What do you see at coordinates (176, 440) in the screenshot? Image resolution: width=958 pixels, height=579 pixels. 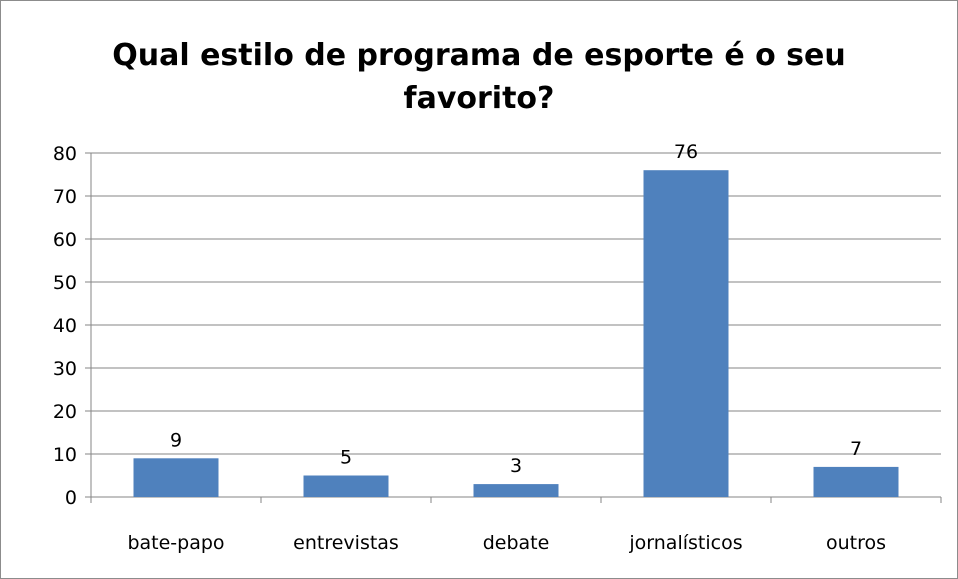 I see `data-label: 9` at bounding box center [176, 440].